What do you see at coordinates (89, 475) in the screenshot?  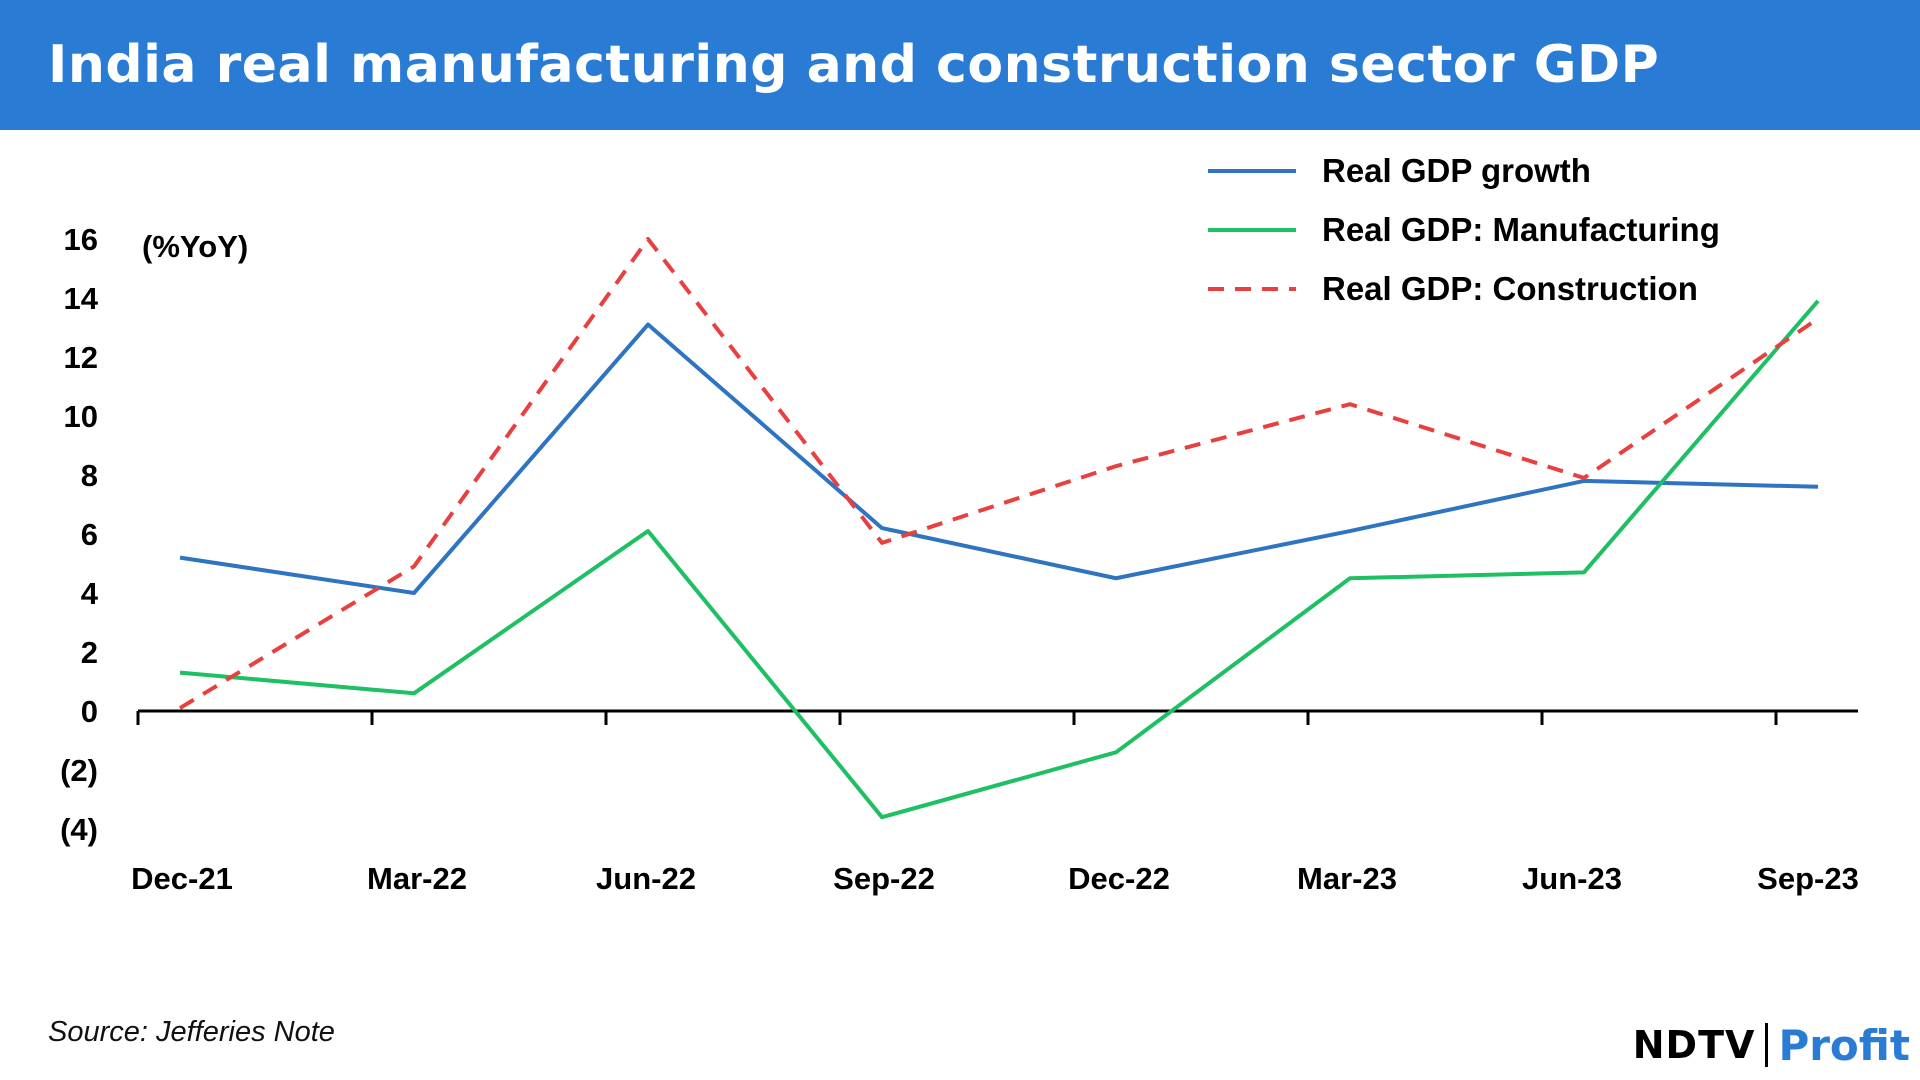 I see `y-tick-label: 8` at bounding box center [89, 475].